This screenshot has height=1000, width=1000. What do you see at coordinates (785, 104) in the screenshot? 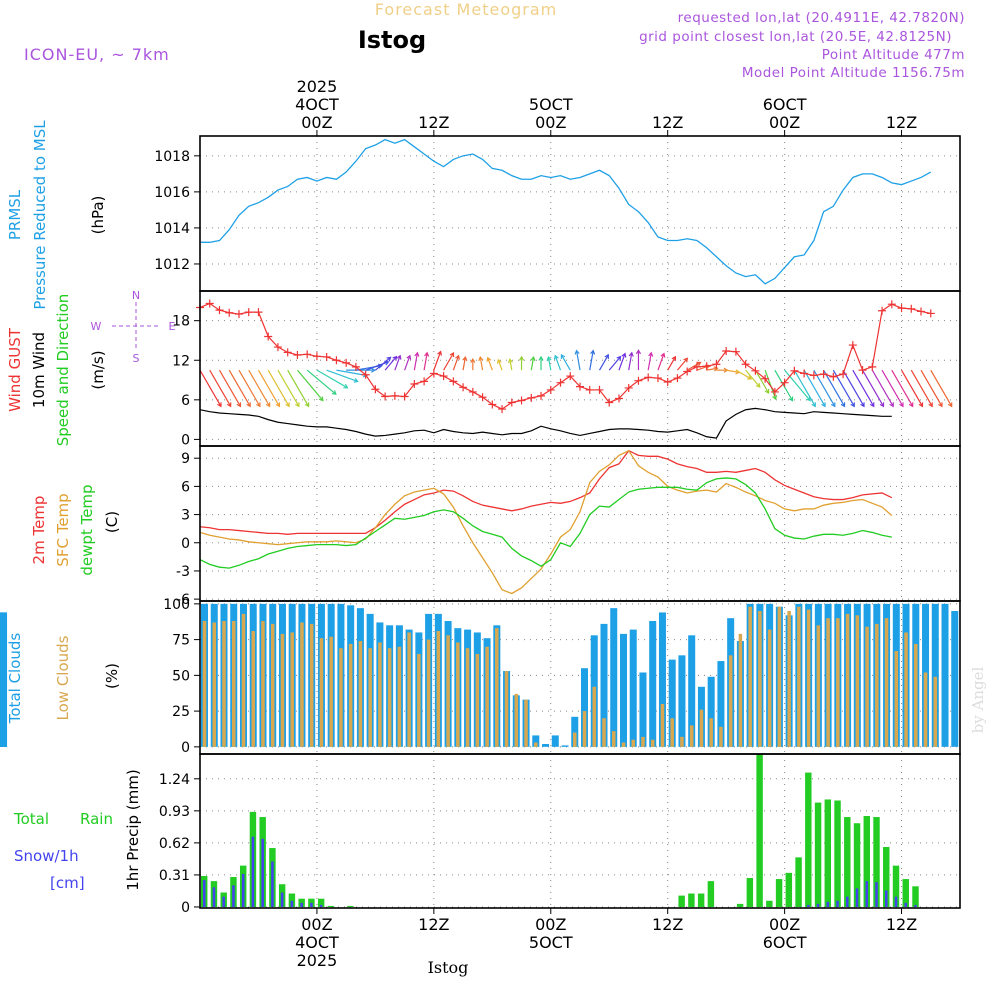
I see `x-tick-label-top: 6OCT` at bounding box center [785, 104].